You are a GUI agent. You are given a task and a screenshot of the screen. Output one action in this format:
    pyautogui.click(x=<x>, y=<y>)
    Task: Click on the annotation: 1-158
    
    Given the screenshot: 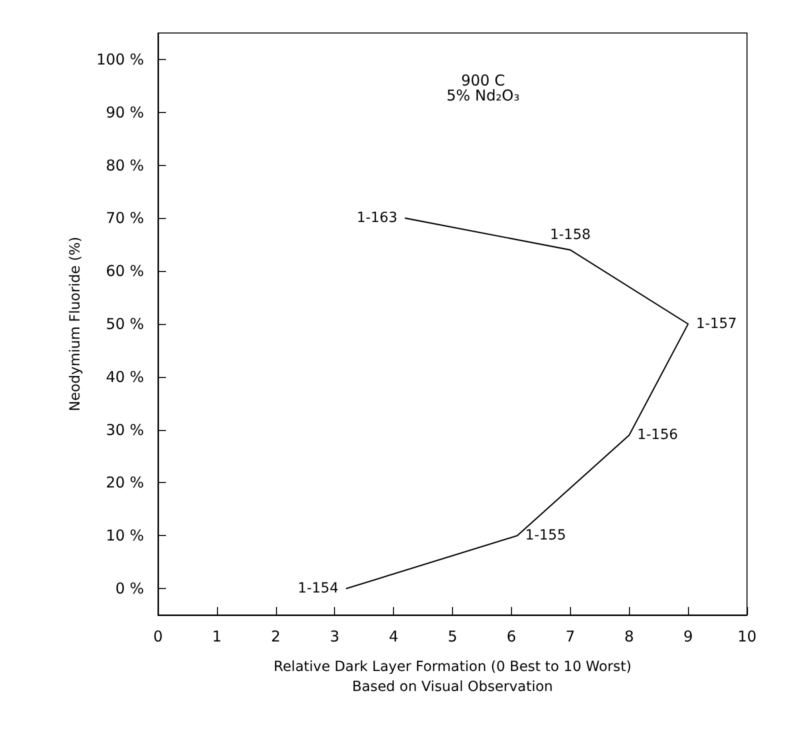 What is the action you would take?
    pyautogui.click(x=570, y=234)
    